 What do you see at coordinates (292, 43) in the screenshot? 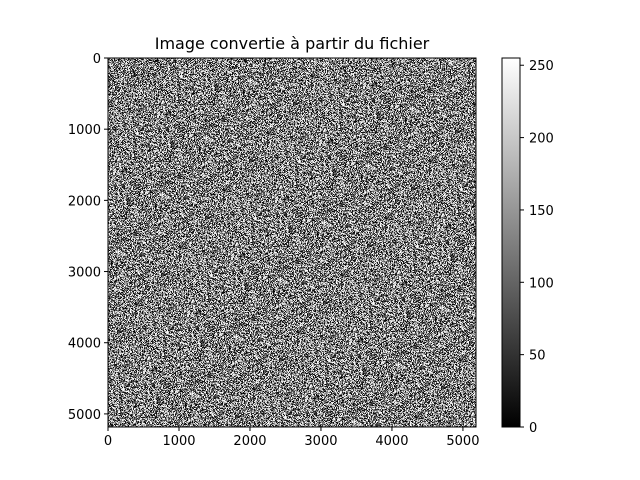
I see `chart-title: Image convertie à partir du fichier` at bounding box center [292, 43].